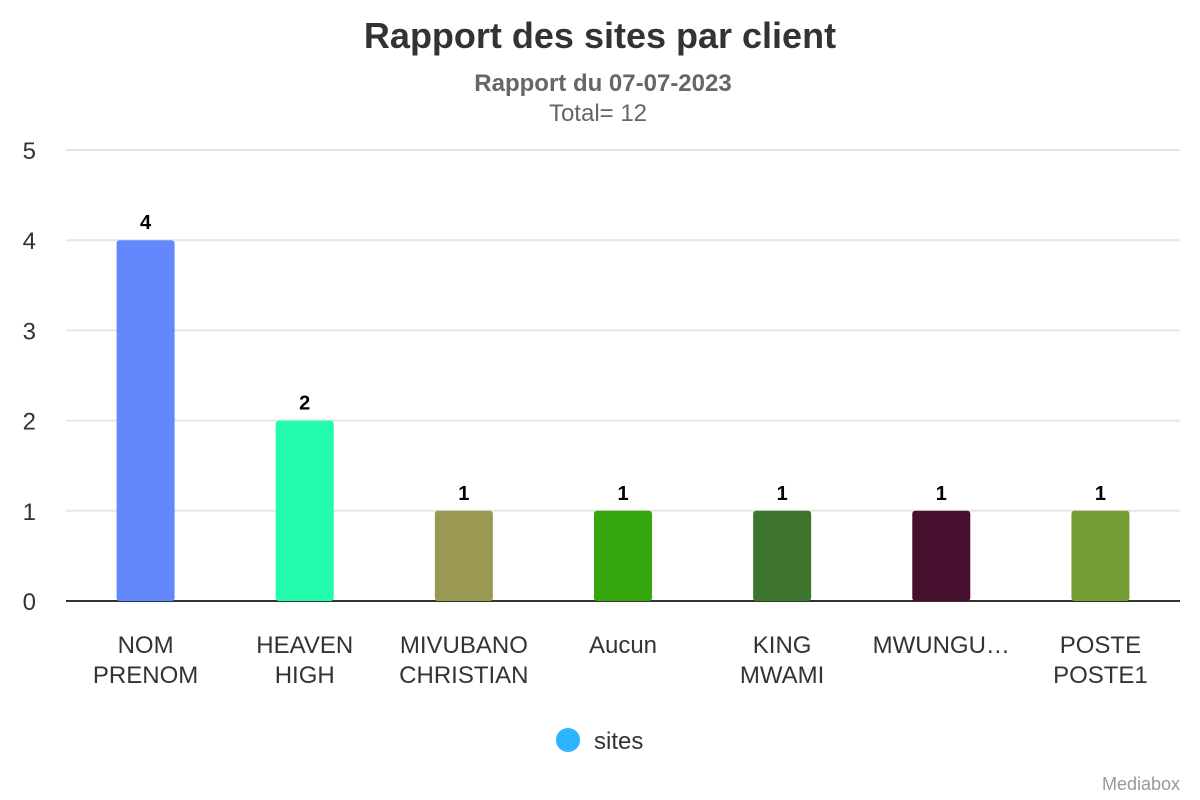  I want to click on y-tick-label: 2, so click(29, 422).